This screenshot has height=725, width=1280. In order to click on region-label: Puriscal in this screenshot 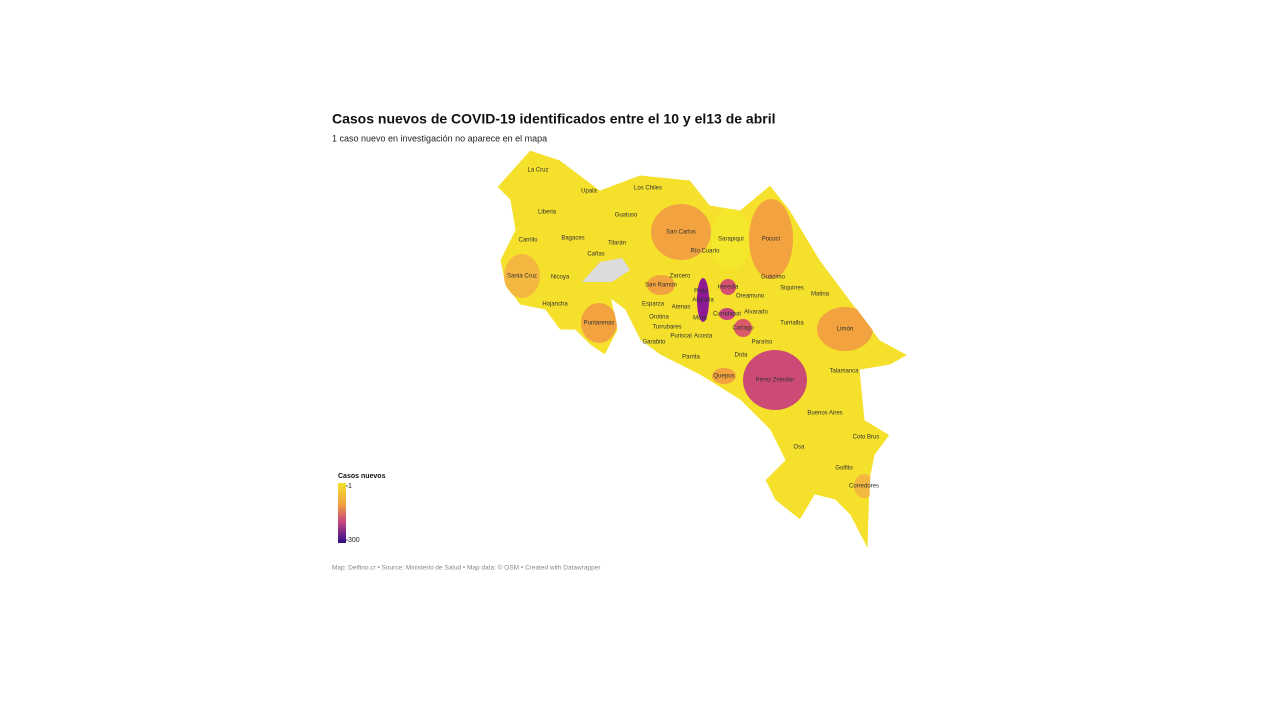, I will do `click(680, 337)`.